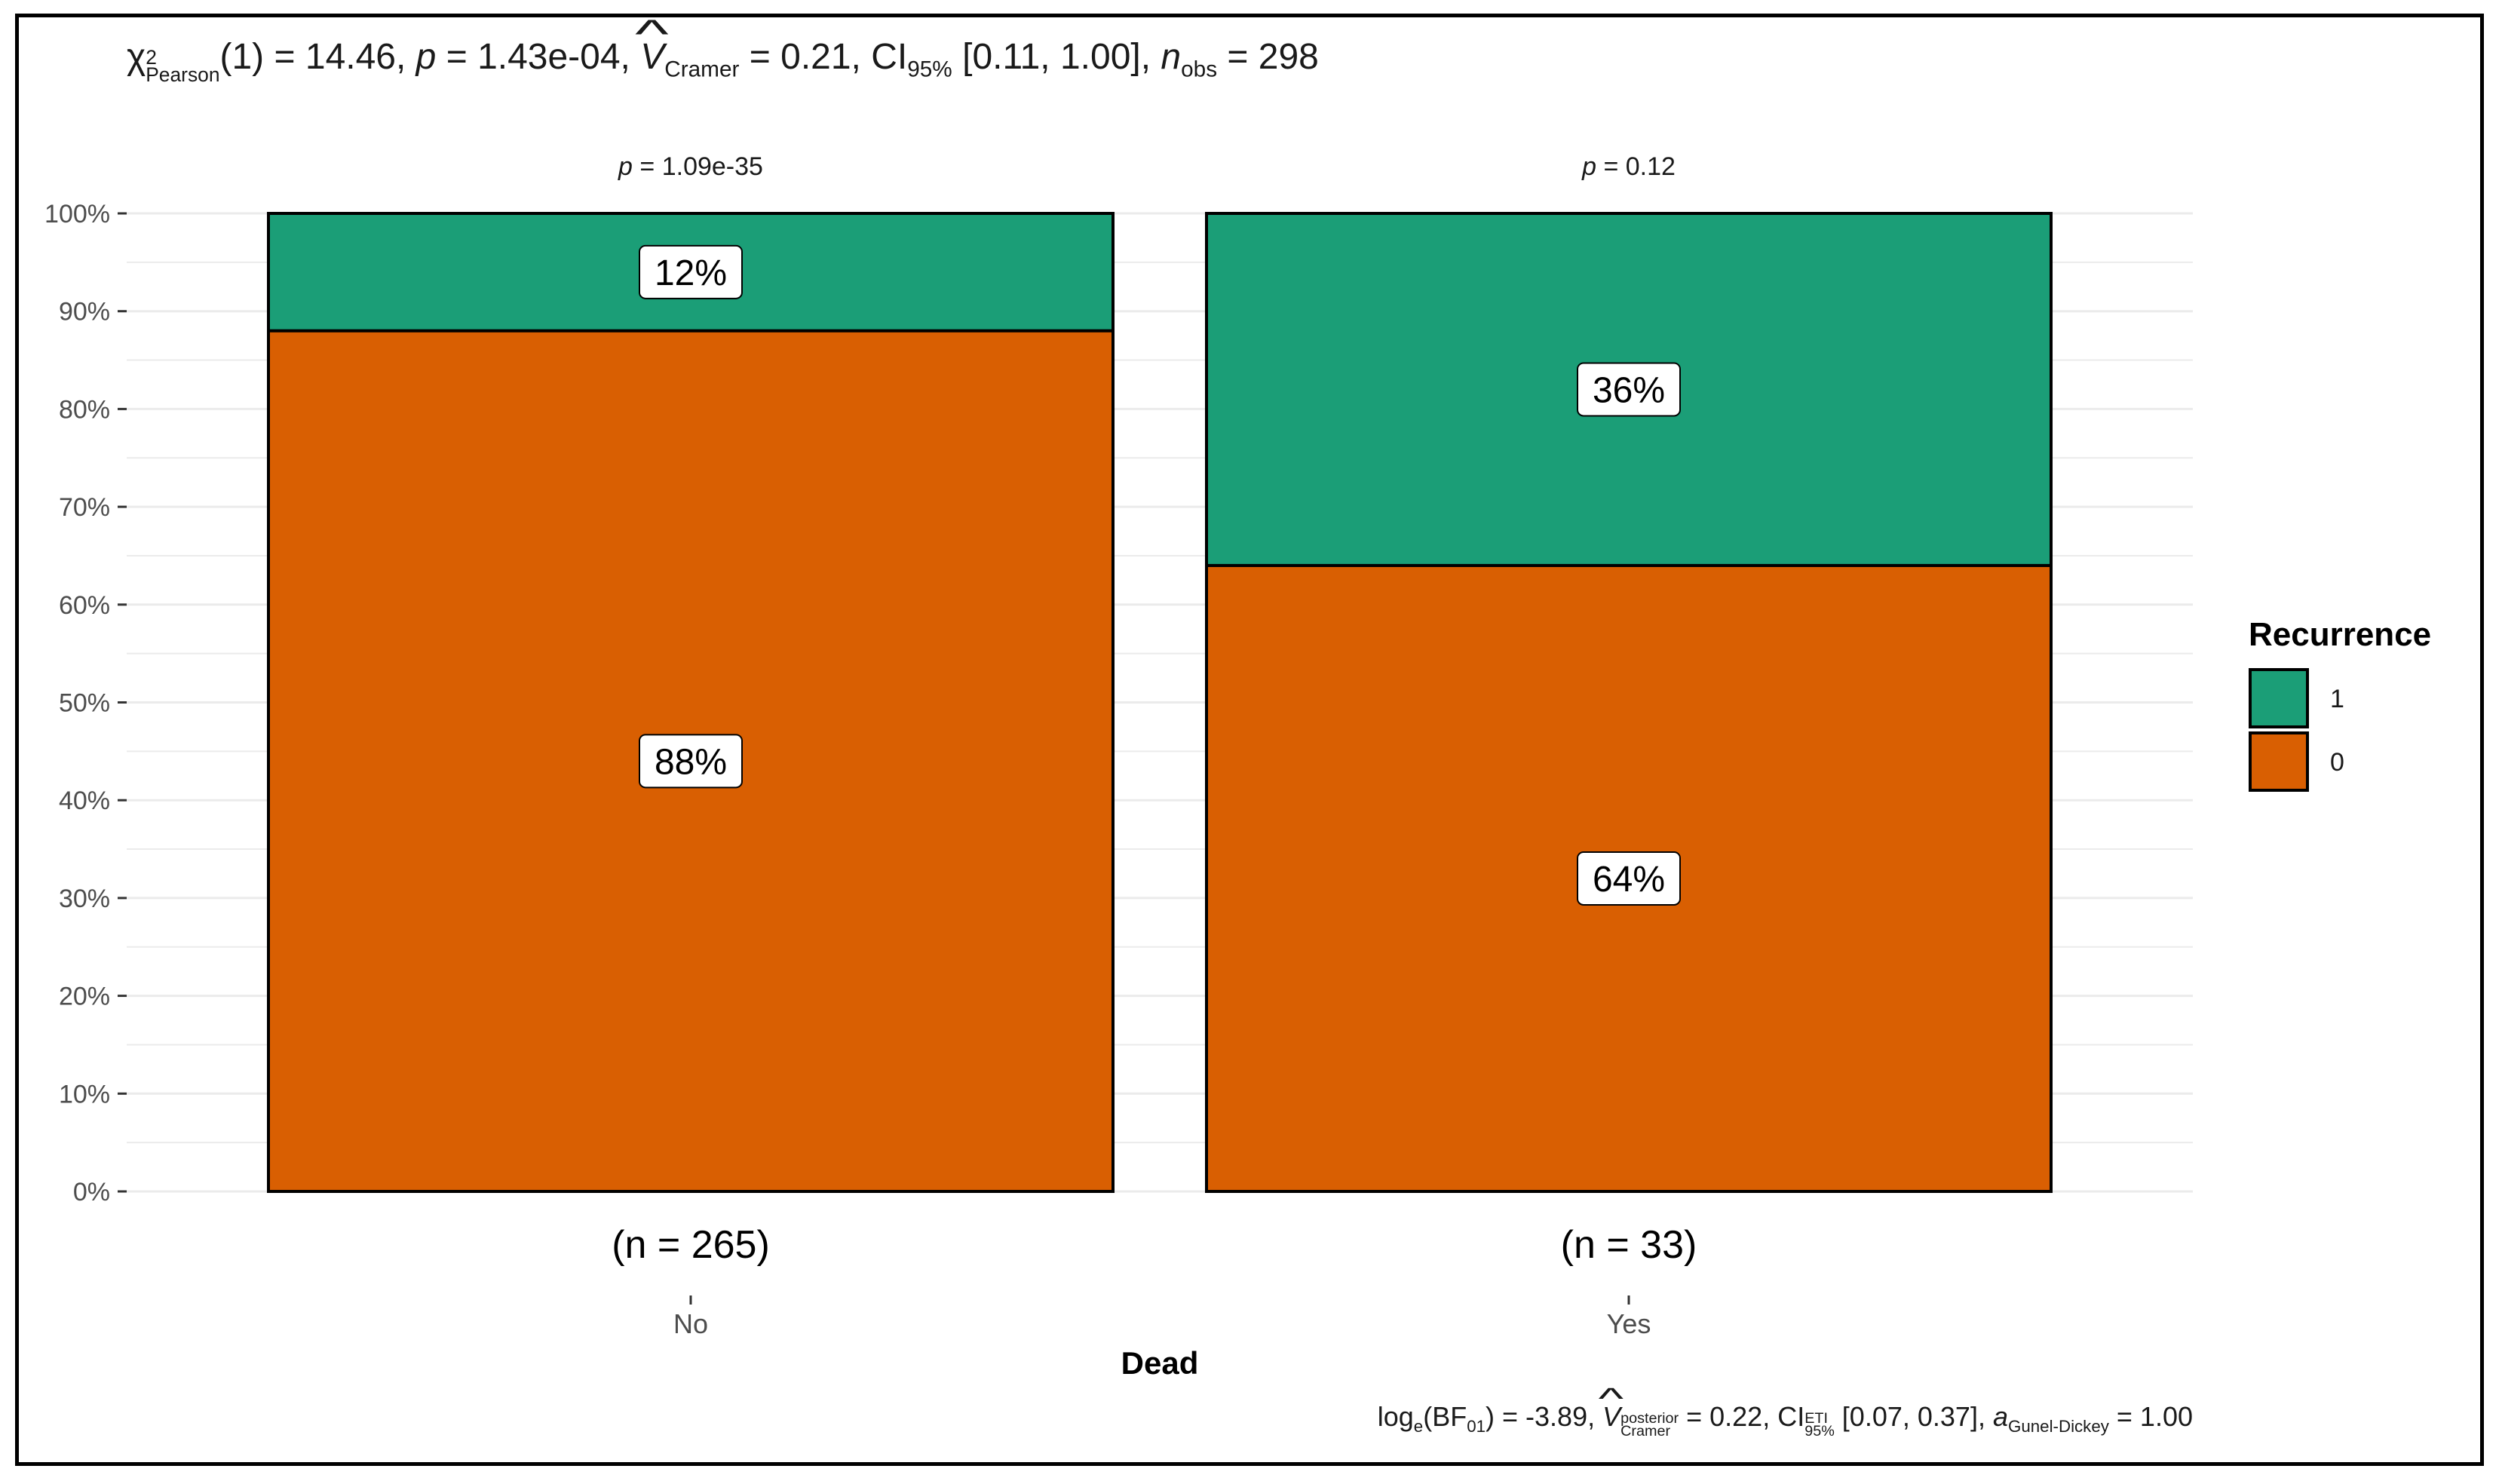  I want to click on x-tick-label-yes: Yes, so click(1629, 1323).